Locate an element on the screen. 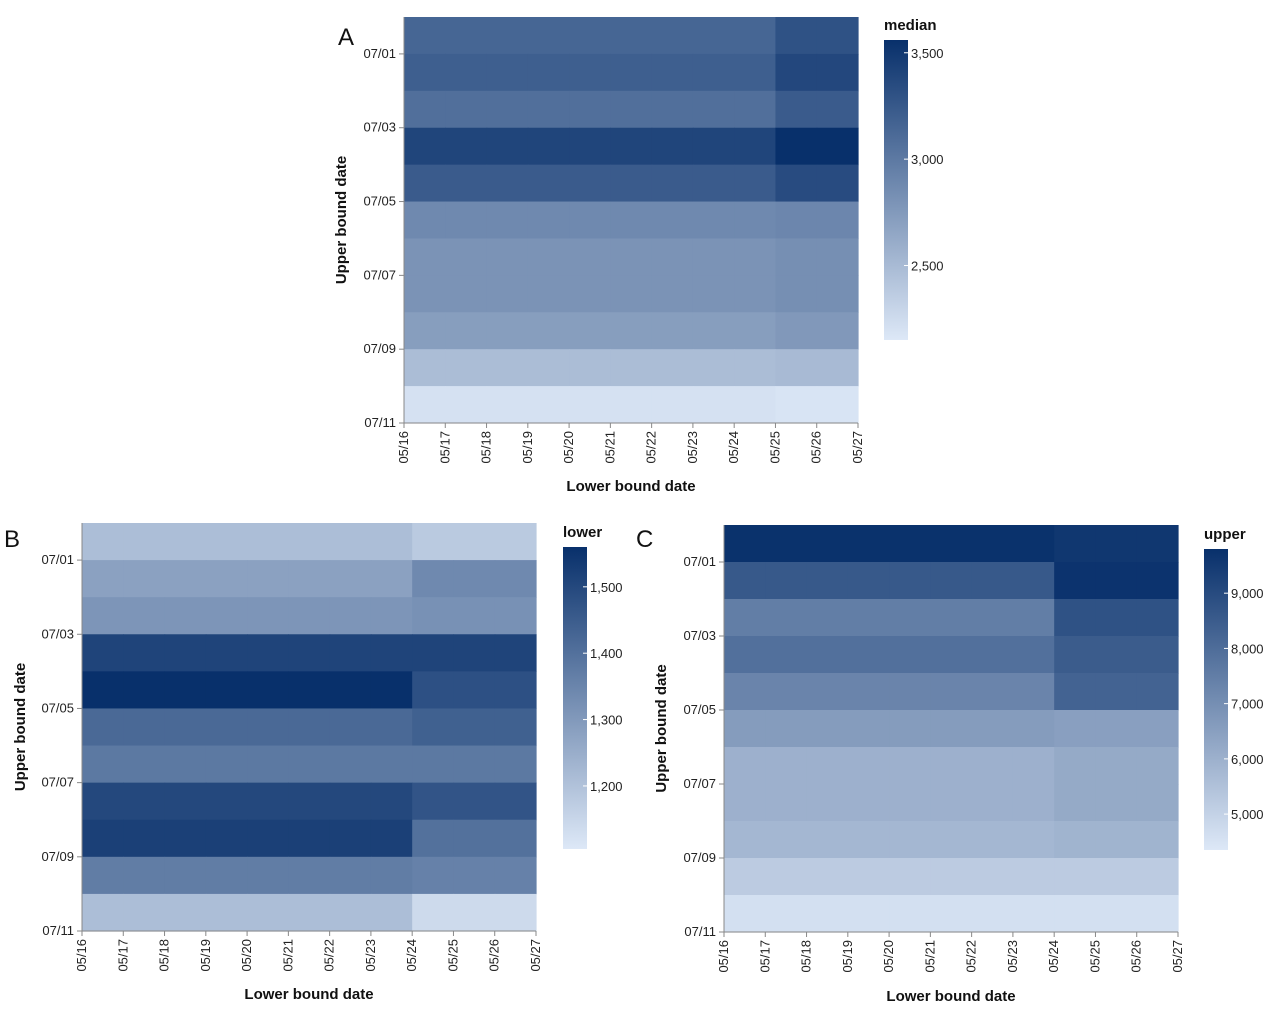 The image size is (1280, 1015). panel-letter: C is located at coordinates (644, 539).